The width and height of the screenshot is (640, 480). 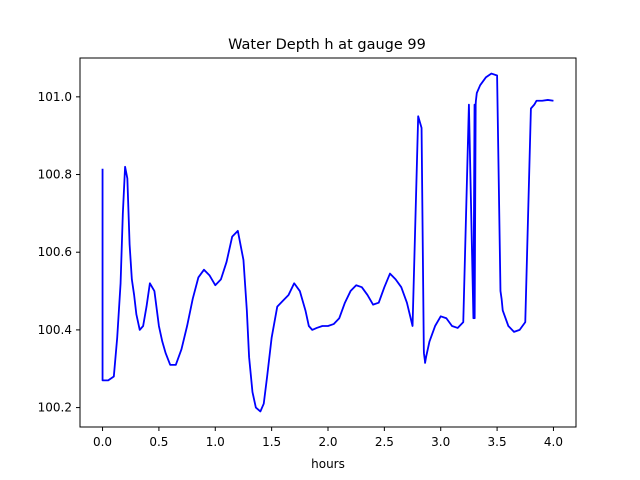 What do you see at coordinates (55, 252) in the screenshot?
I see `y-tick-label: 100.6` at bounding box center [55, 252].